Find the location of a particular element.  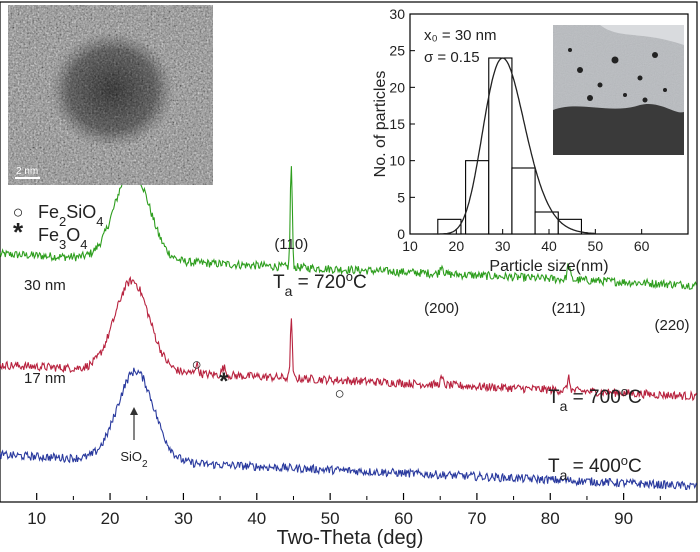

phase-legend: ○ Fe2SiO4 * Fe3O4 is located at coordinates (58, 227).